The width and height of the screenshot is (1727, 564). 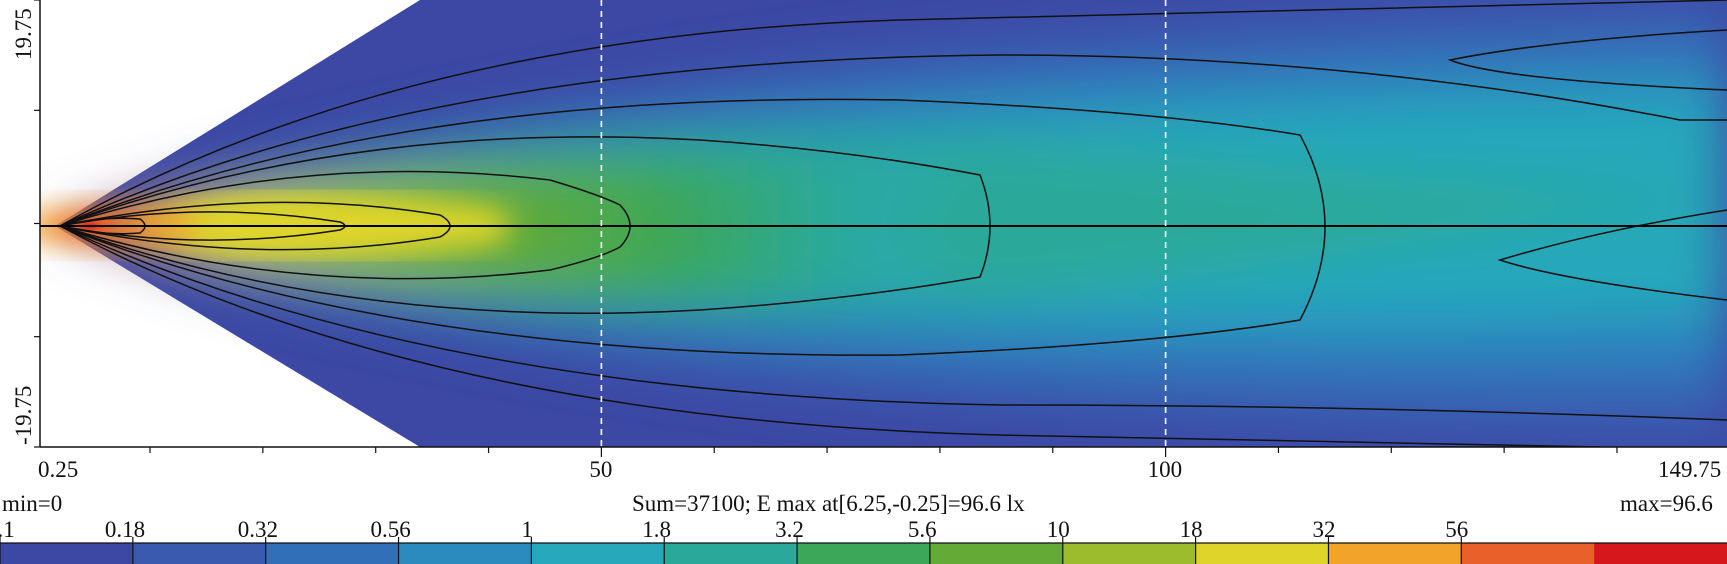 What do you see at coordinates (828, 503) in the screenshot?
I see `summary-label: Sum=37100; E max at[6.25,-0.25]=96.6 lx` at bounding box center [828, 503].